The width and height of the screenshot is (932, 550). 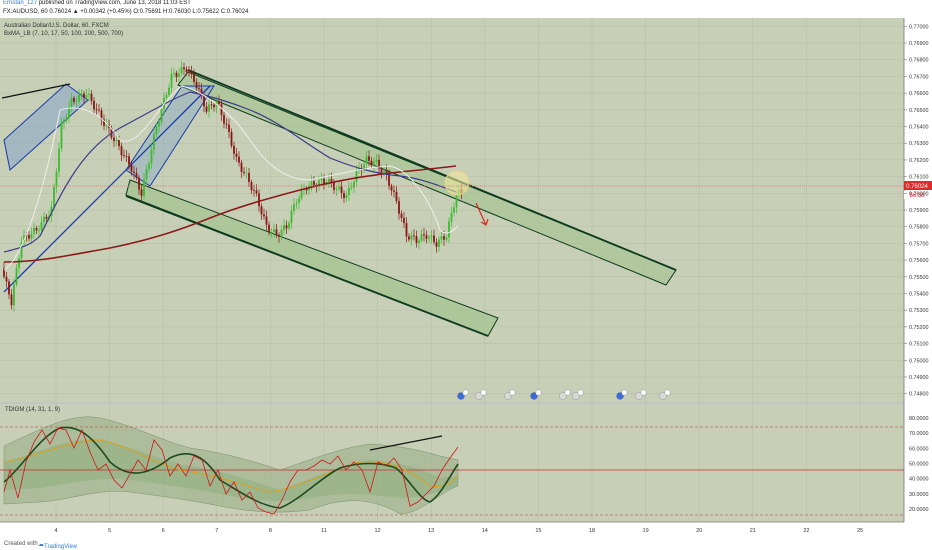 I want to click on economic-event-icons, so click(x=564, y=394).